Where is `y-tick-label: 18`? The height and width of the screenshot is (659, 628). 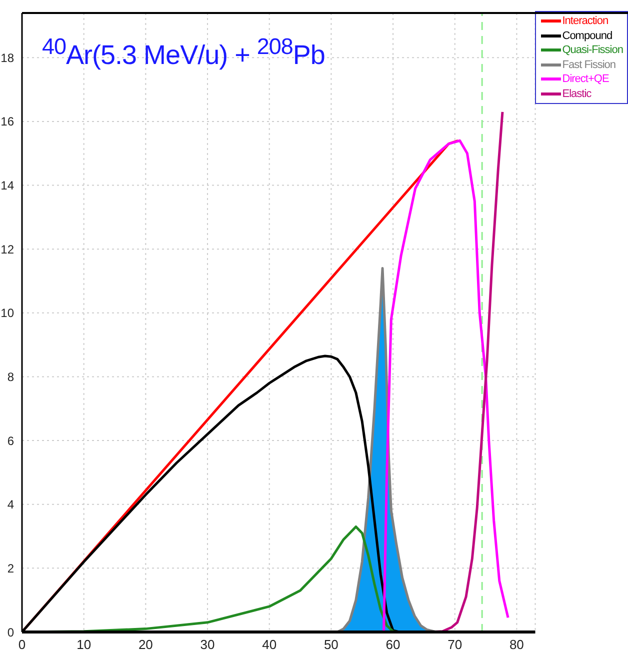
y-tick-label: 18 is located at coordinates (7, 57).